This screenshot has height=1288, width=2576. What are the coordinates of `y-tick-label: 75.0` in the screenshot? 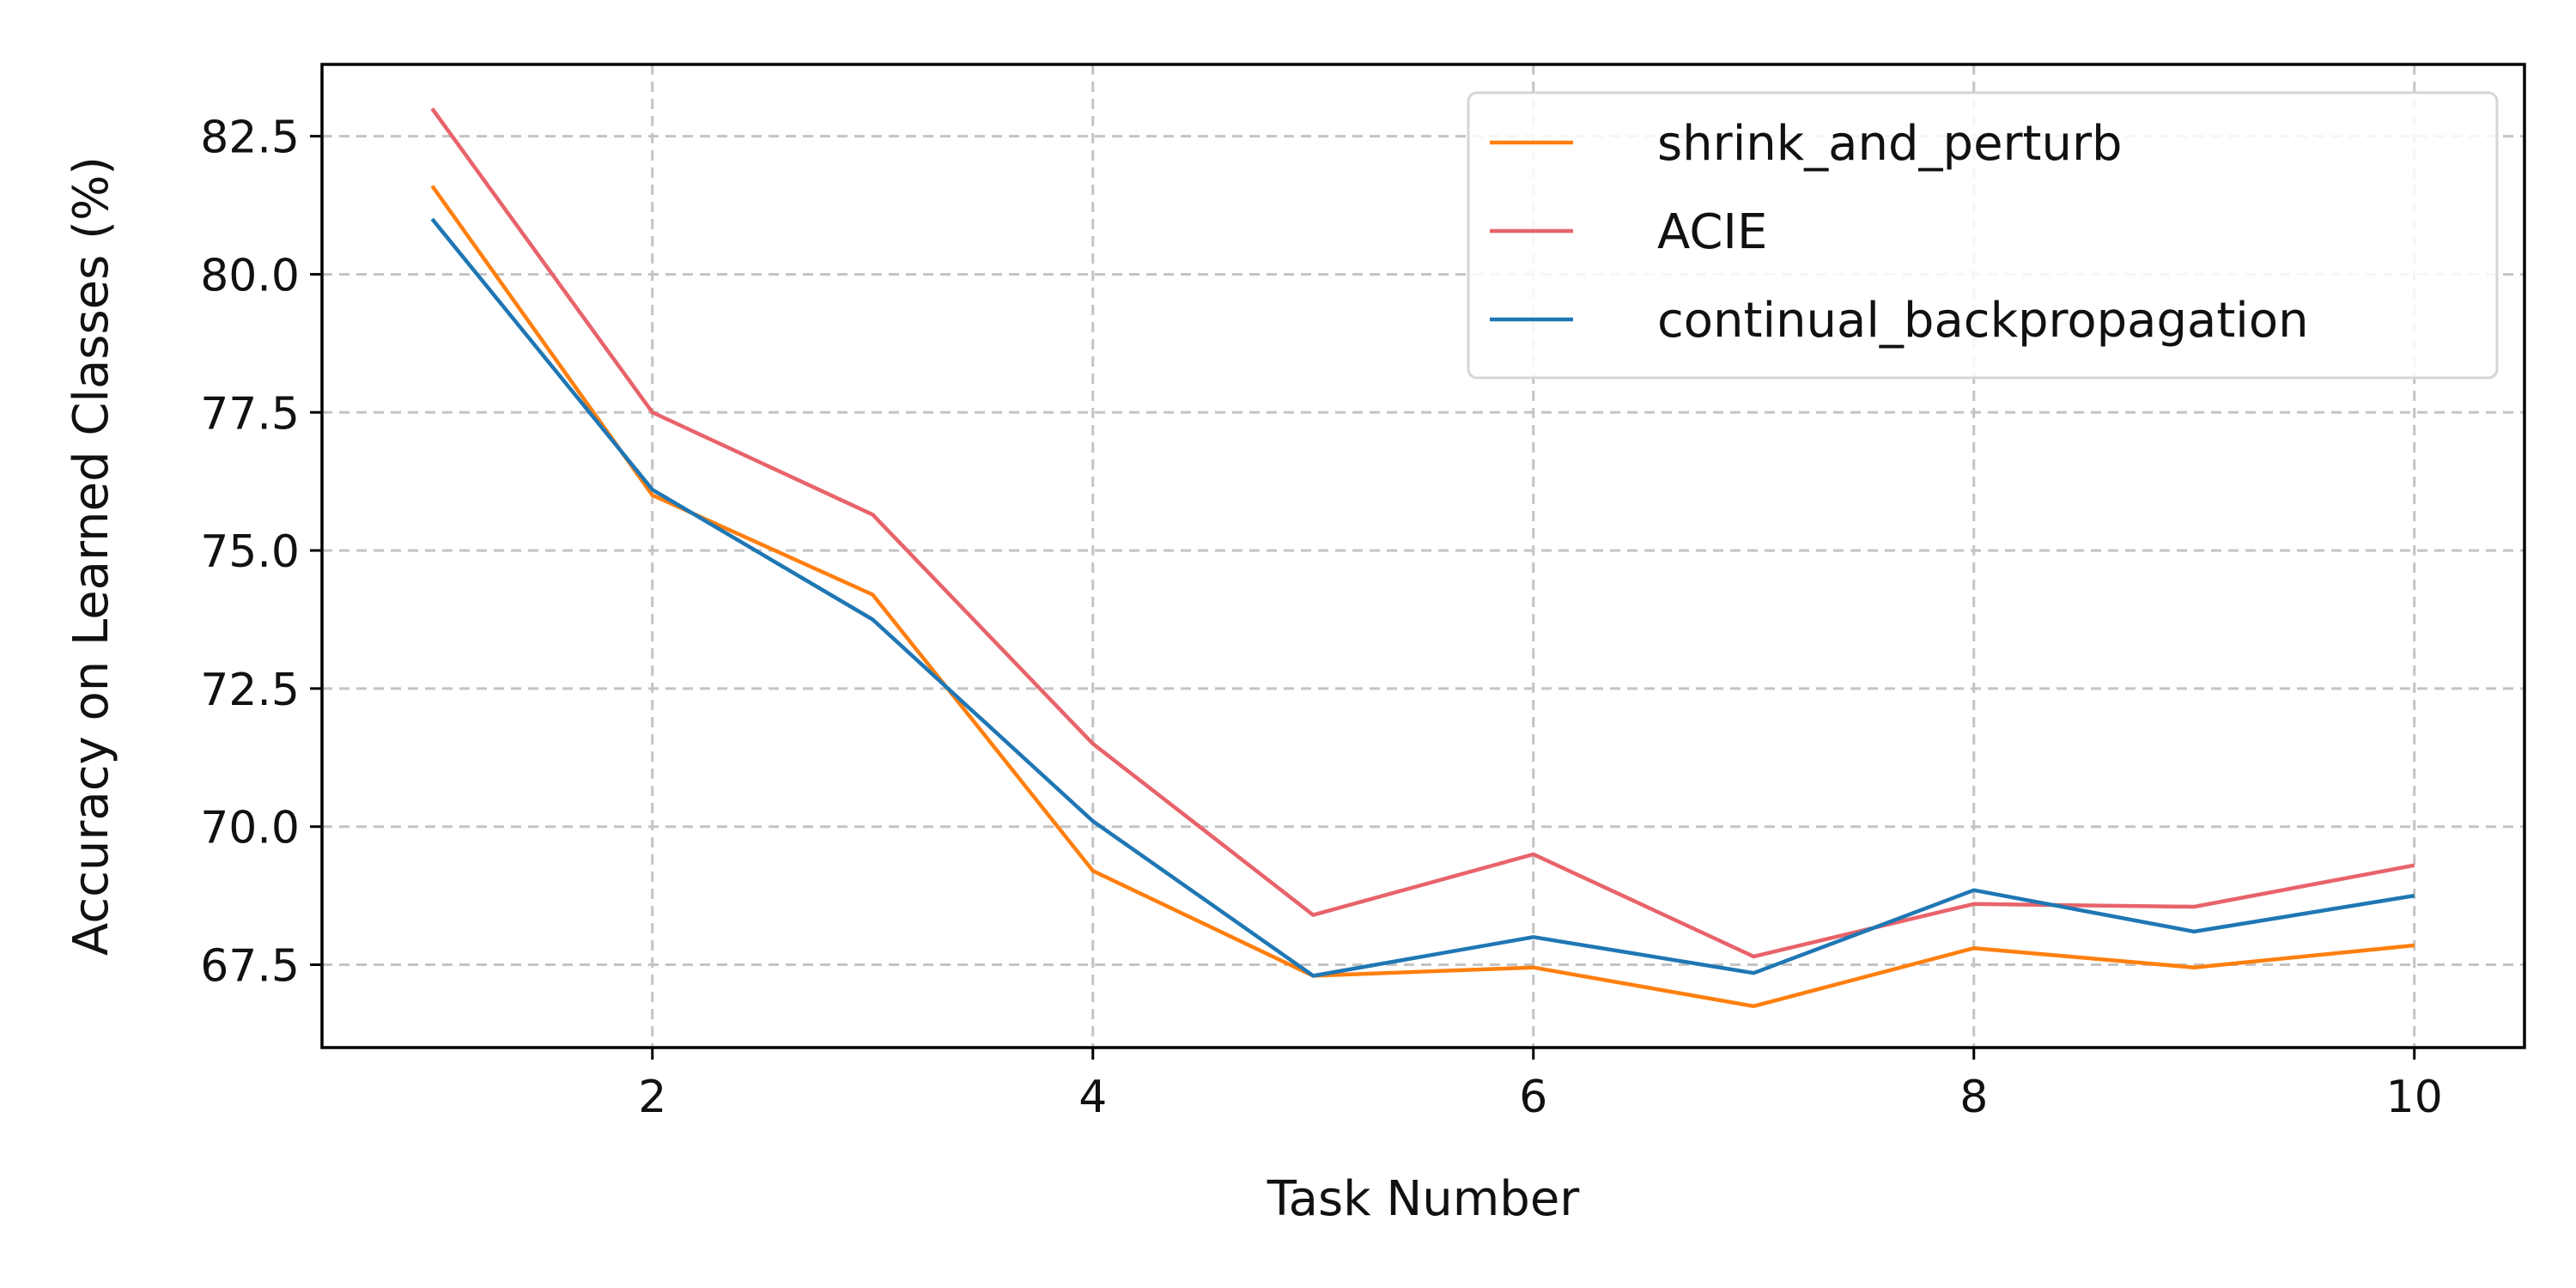 It's located at (250, 552).